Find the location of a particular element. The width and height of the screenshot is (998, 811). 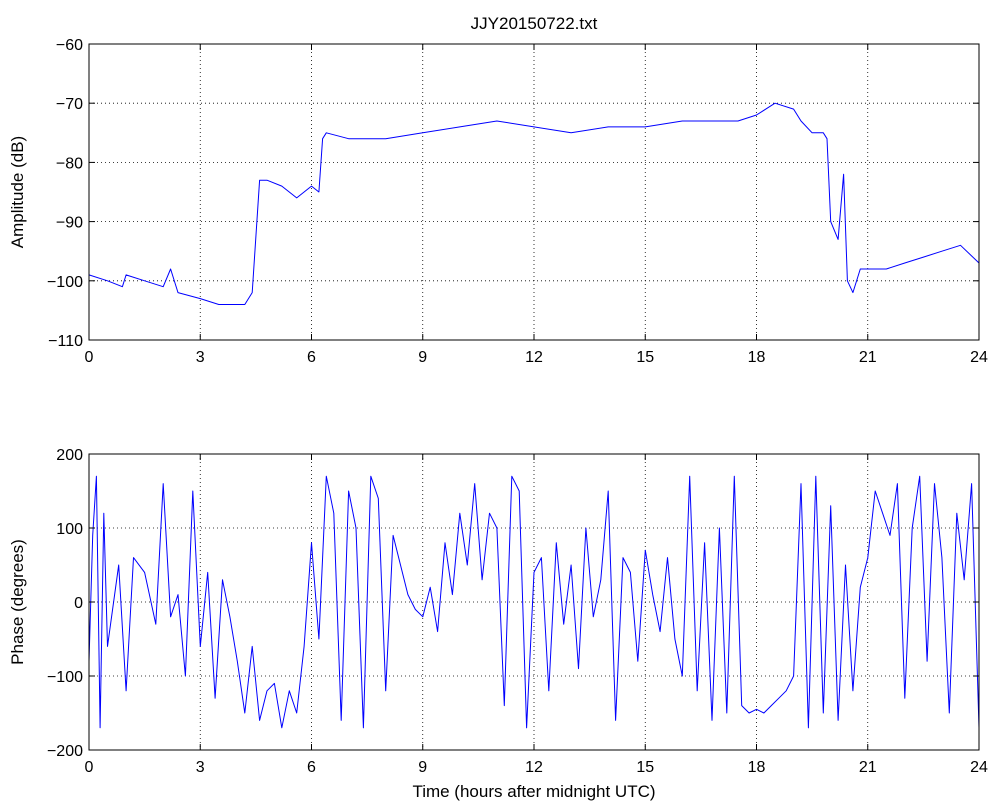

amplitude-ytick-label: −70 is located at coordinates (69, 104).